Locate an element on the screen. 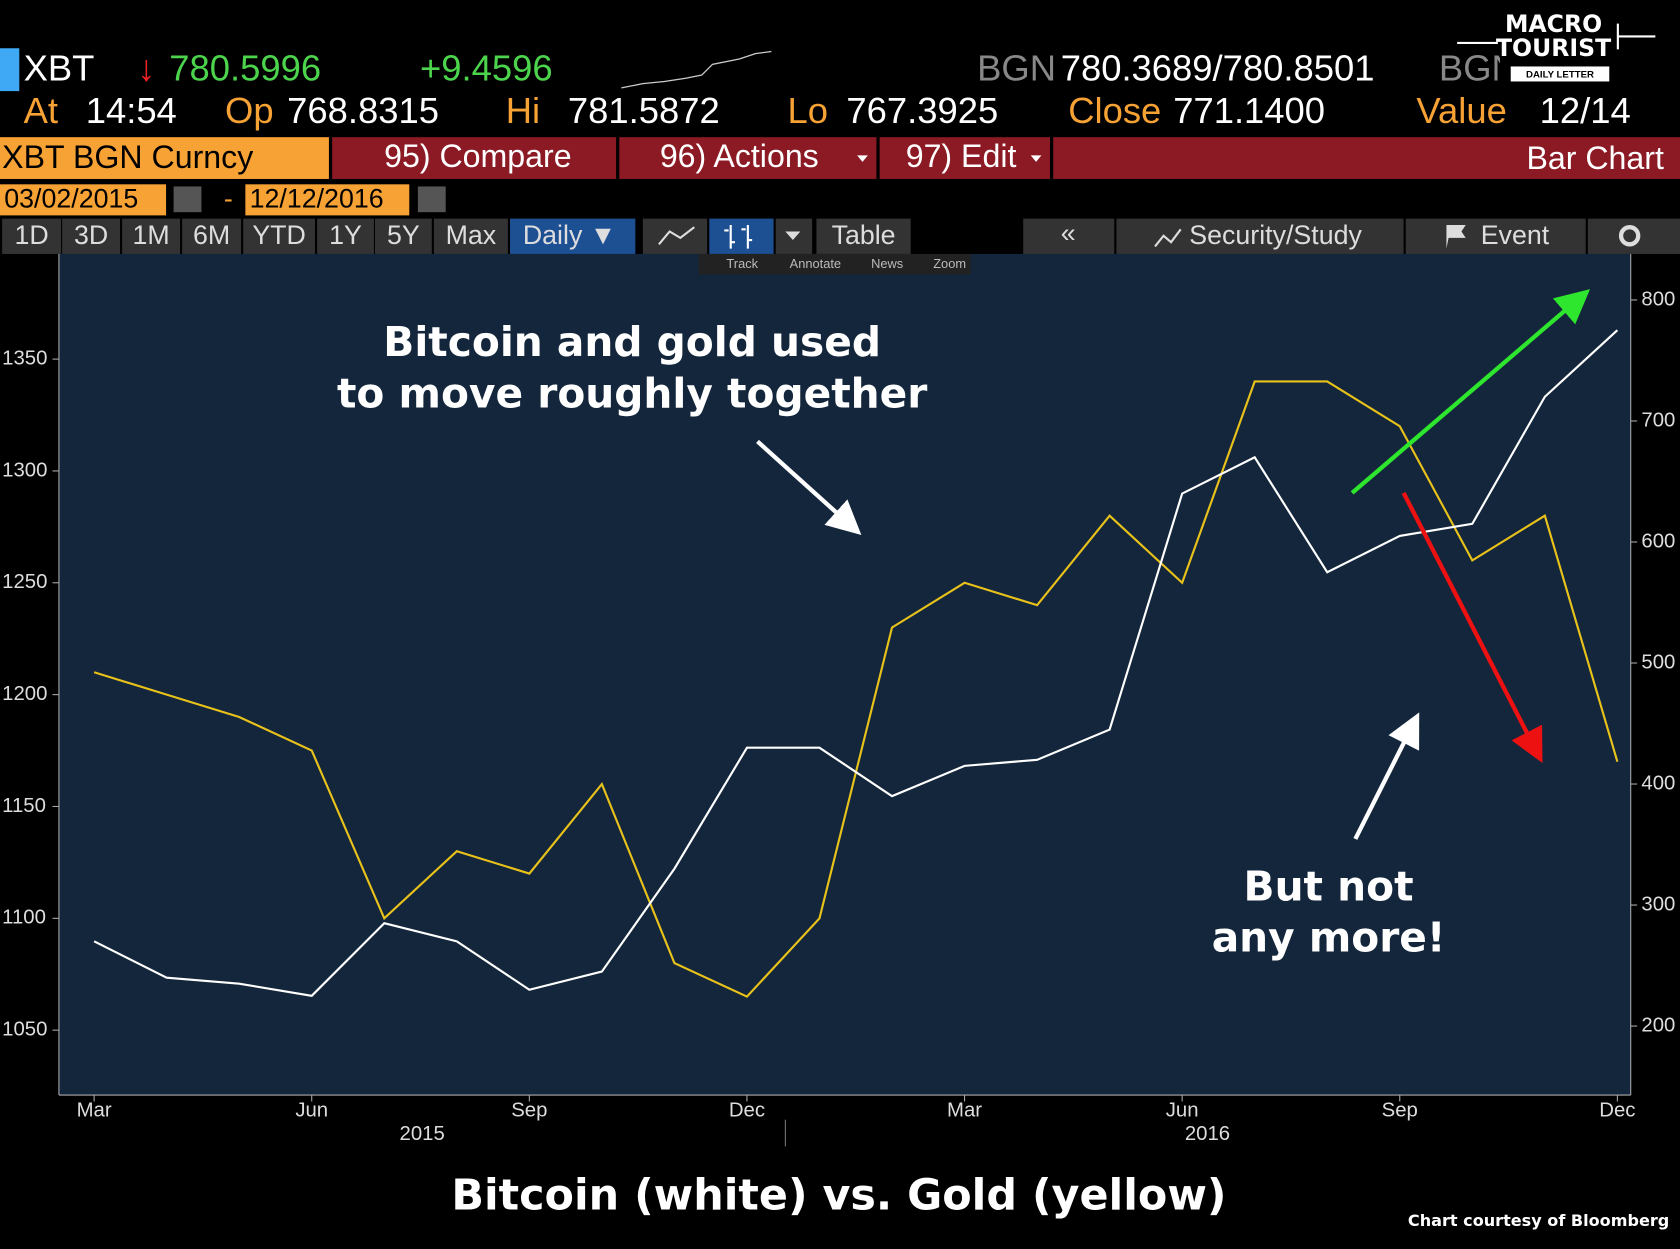  chart-title: Bitcoin (white) vs. Gold (yellow) is located at coordinates (838, 1195).